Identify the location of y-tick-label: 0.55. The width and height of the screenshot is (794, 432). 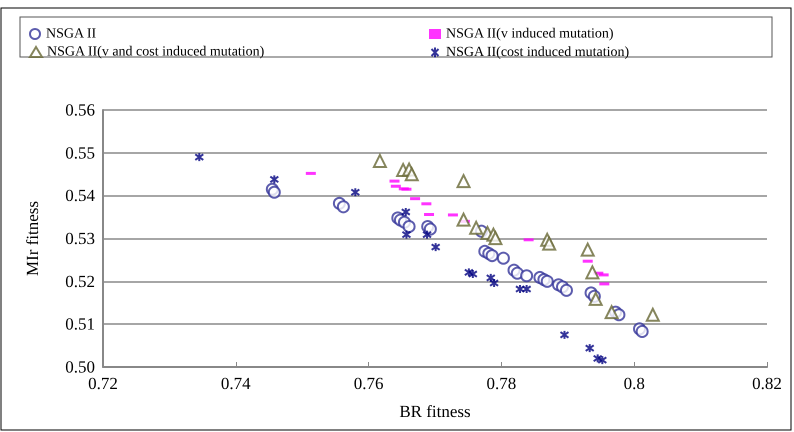
(80, 152).